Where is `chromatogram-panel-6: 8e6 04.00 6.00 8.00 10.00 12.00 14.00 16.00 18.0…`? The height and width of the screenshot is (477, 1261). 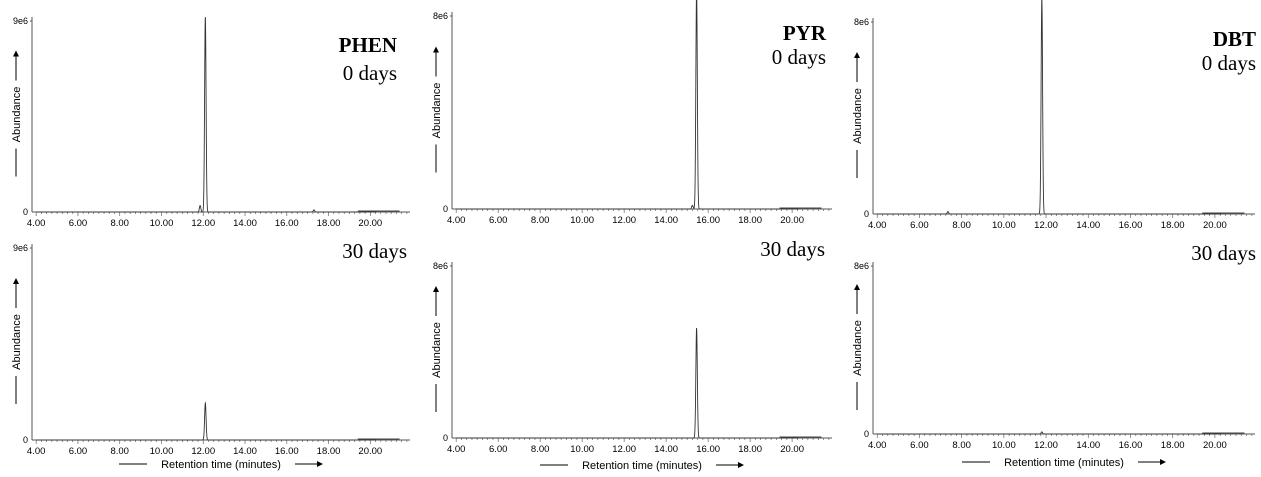 chromatogram-panel-6: 8e6 04.00 6.00 8.00 10.00 12.00 14.00 16.00 18.0… is located at coordinates (1054, 346).